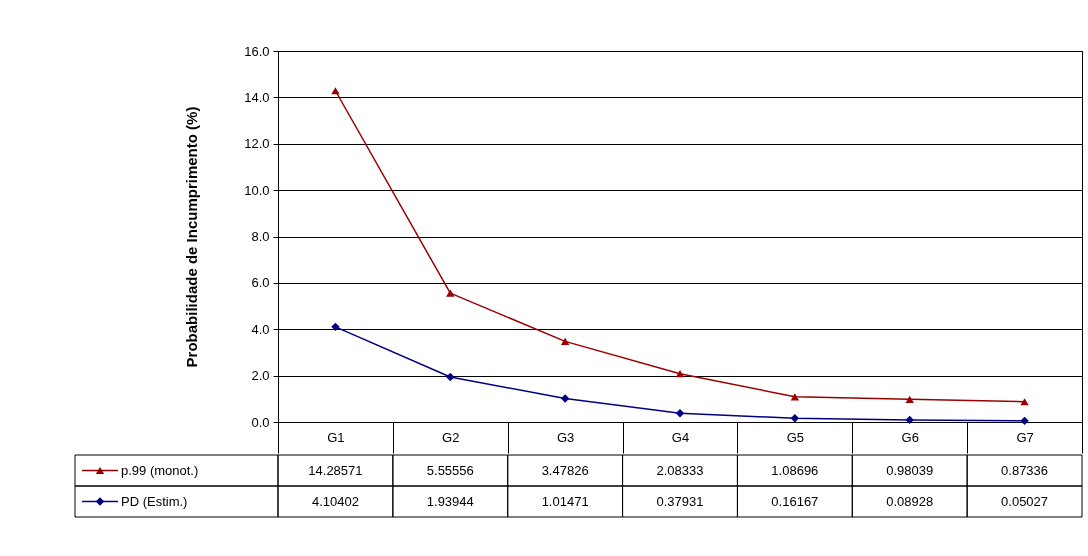 This screenshot has width=1088, height=556. What do you see at coordinates (192, 237) in the screenshot?
I see `y-axis-title: Probabilidade de Incumprimento (%)` at bounding box center [192, 237].